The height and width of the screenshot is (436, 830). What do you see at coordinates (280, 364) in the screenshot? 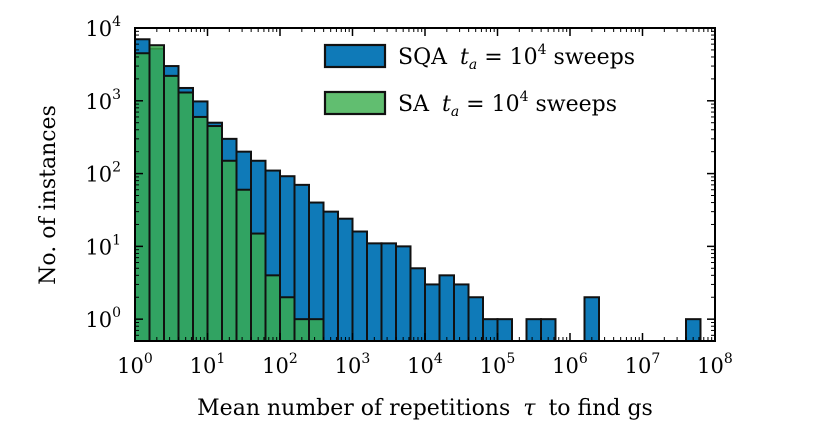
I see `x-tick-label: 102` at bounding box center [280, 364].